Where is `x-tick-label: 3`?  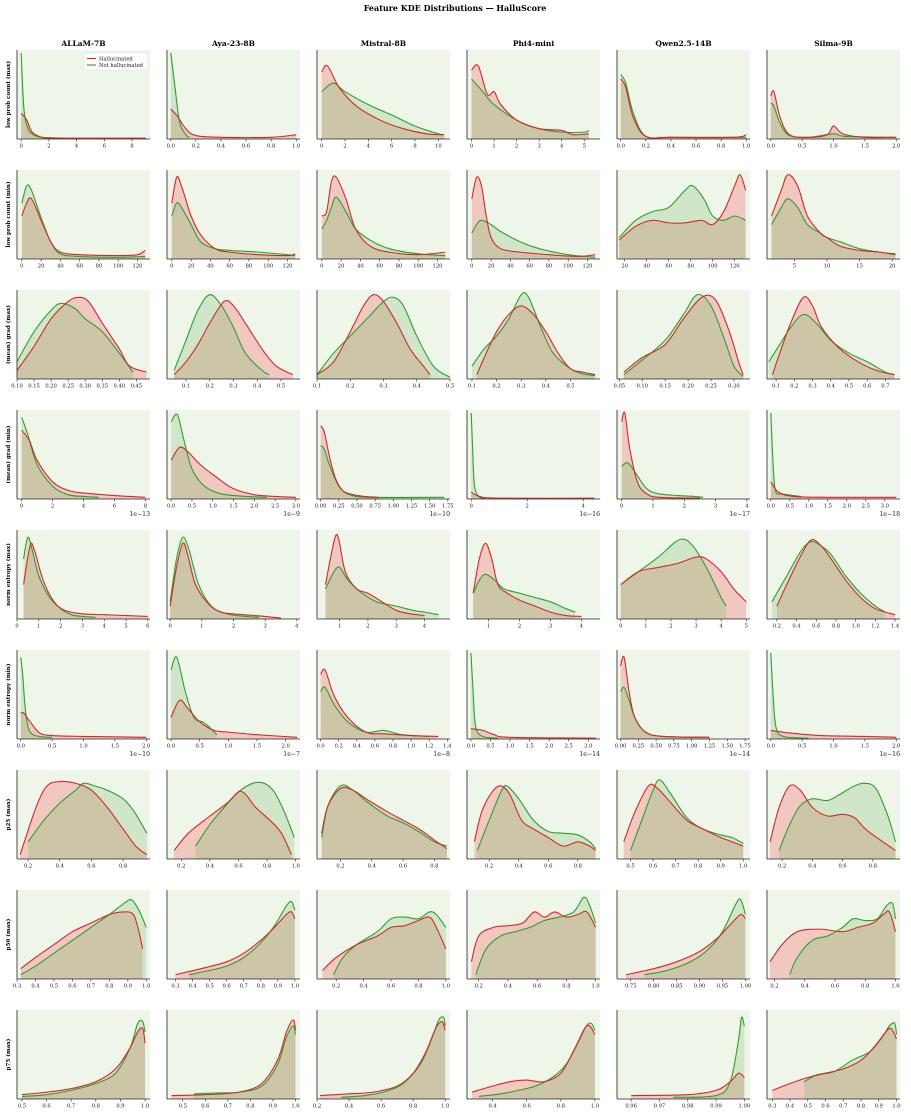
x-tick-label: 3 is located at coordinates (550, 627).